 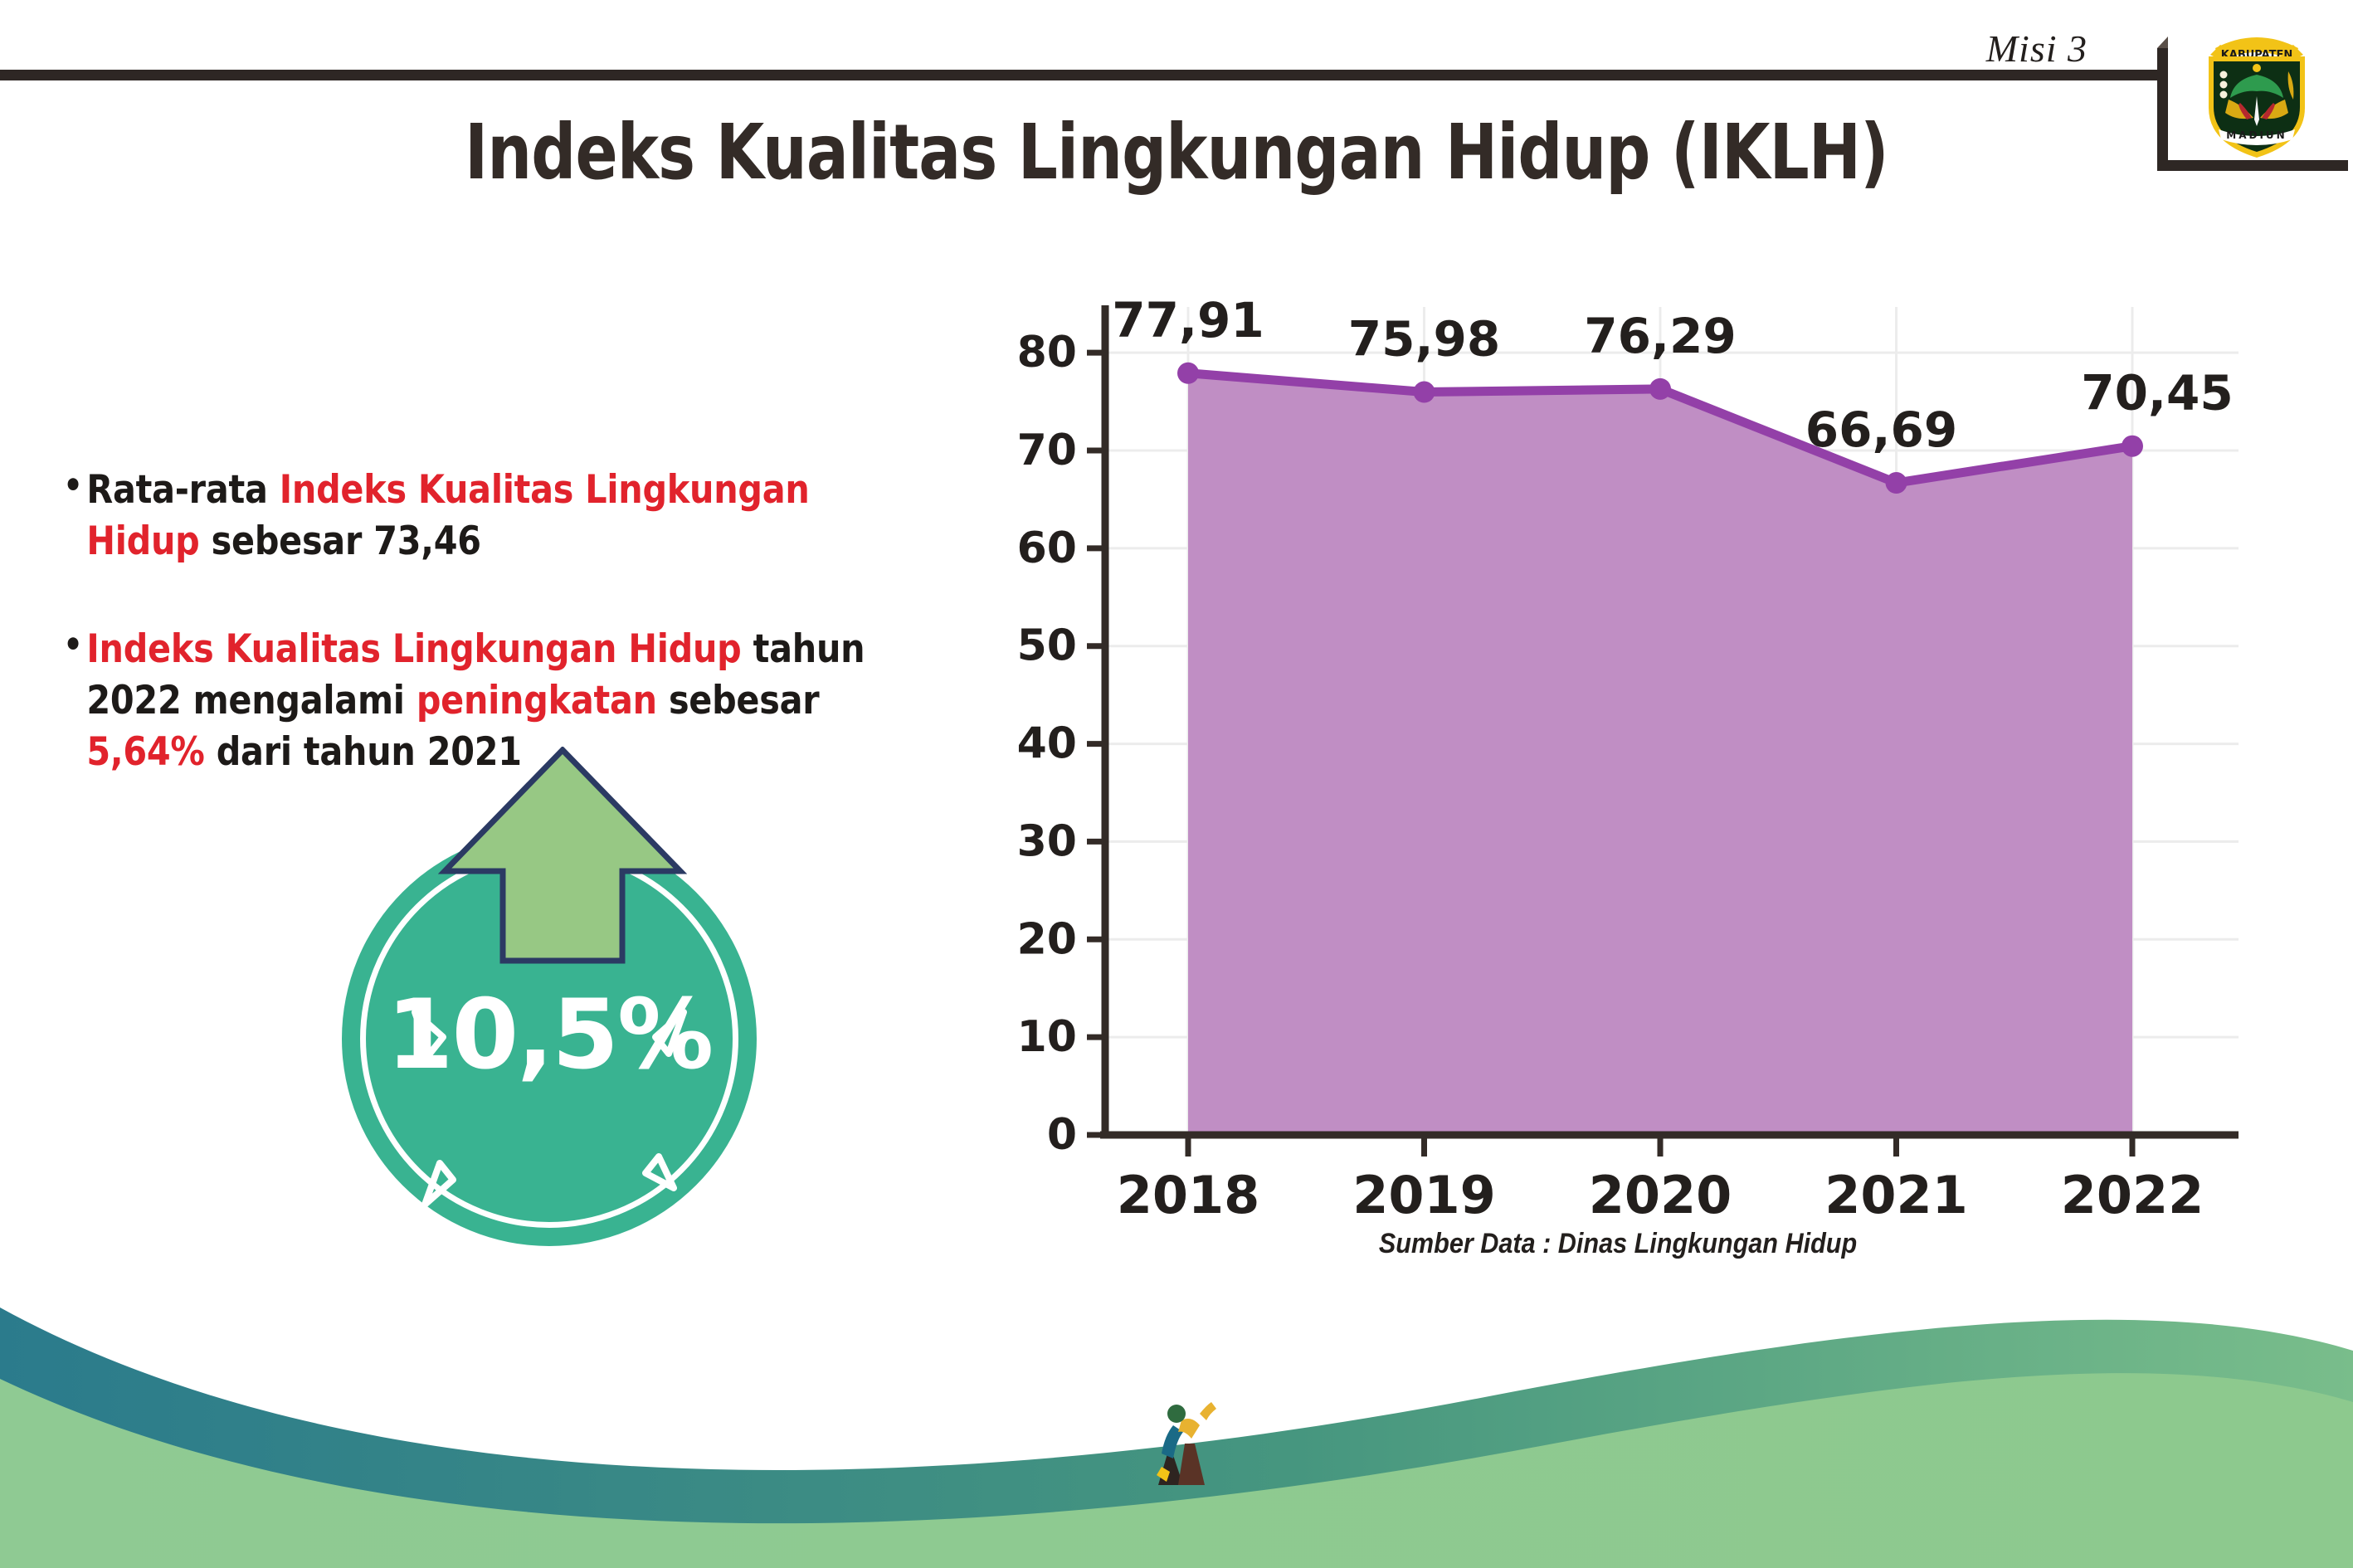 I want to click on x-tick-label: 2019, so click(x=1424, y=1195).